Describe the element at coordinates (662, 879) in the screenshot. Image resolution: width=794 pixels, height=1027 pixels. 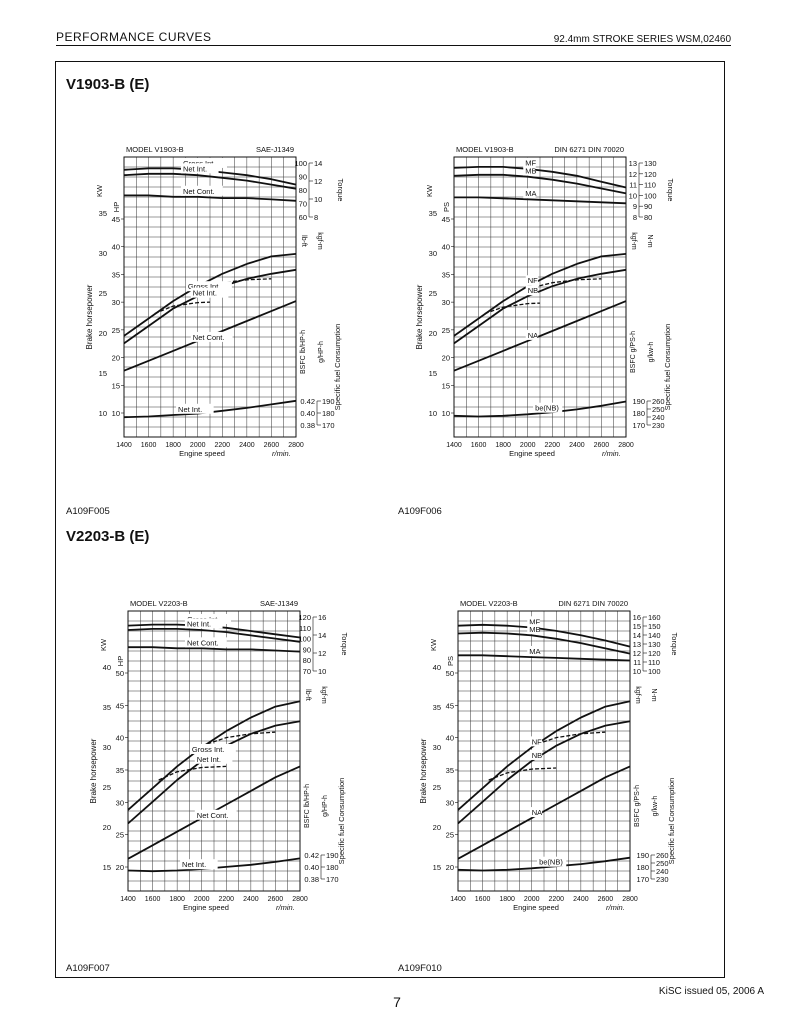
I see `bsfc-tick-label: 230` at that location.